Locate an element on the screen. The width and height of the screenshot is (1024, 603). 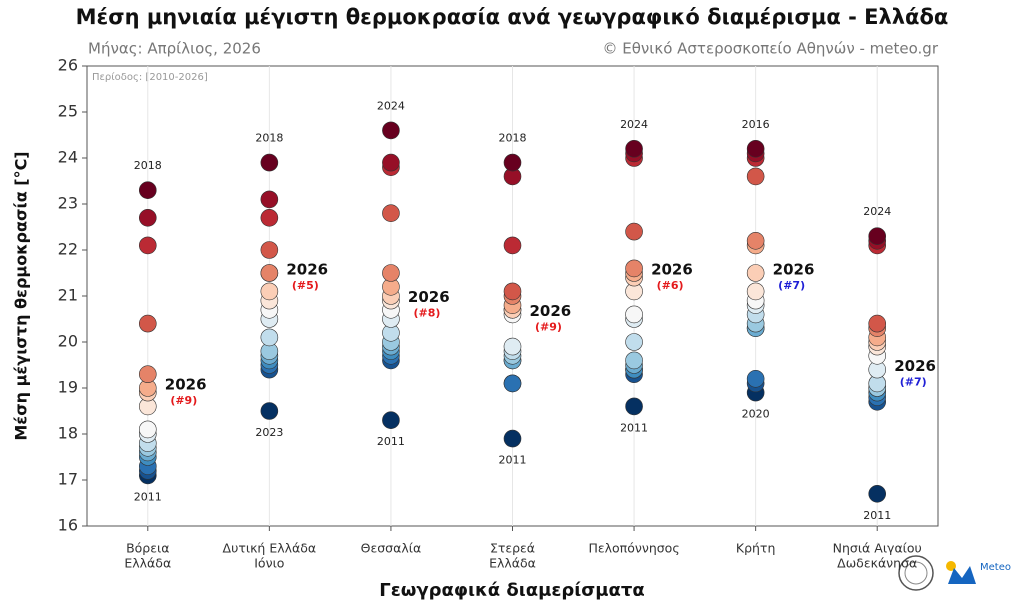
x-tick-label: Πελοπόννησος is located at coordinates (633, 548).